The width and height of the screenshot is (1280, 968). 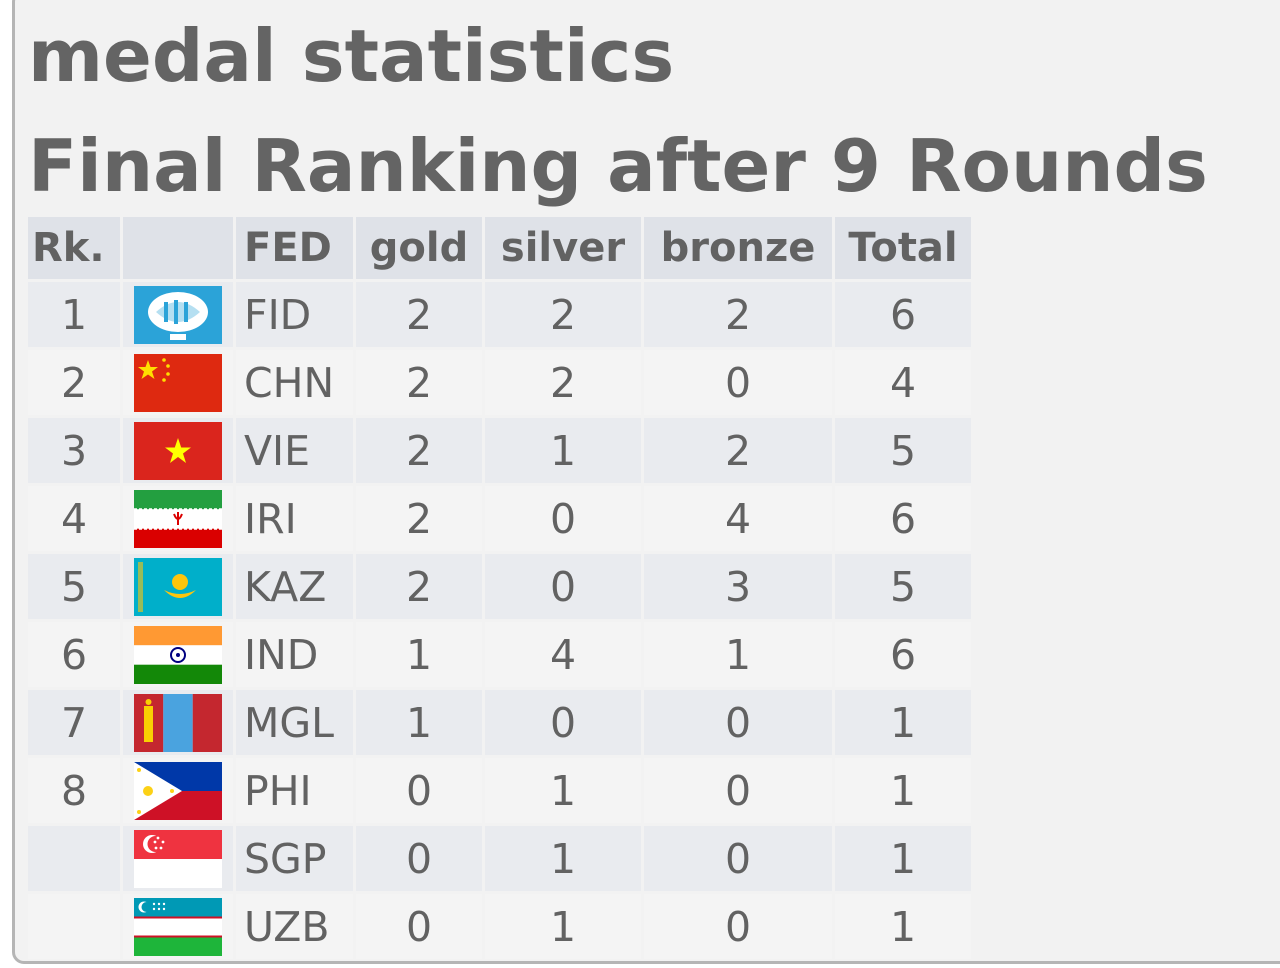 I want to click on column-header-fed: FED, so click(x=294, y=248).